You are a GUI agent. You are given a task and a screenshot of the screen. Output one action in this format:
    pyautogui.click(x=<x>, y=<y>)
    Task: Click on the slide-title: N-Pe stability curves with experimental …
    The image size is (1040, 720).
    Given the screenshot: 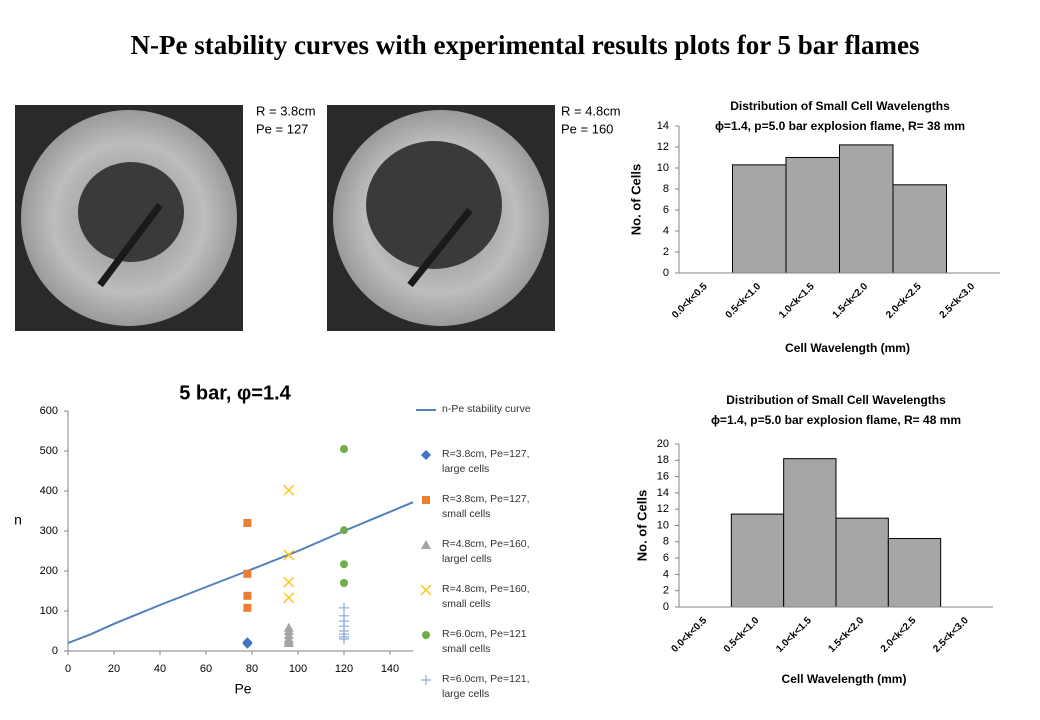 What is the action you would take?
    pyautogui.click(x=525, y=45)
    